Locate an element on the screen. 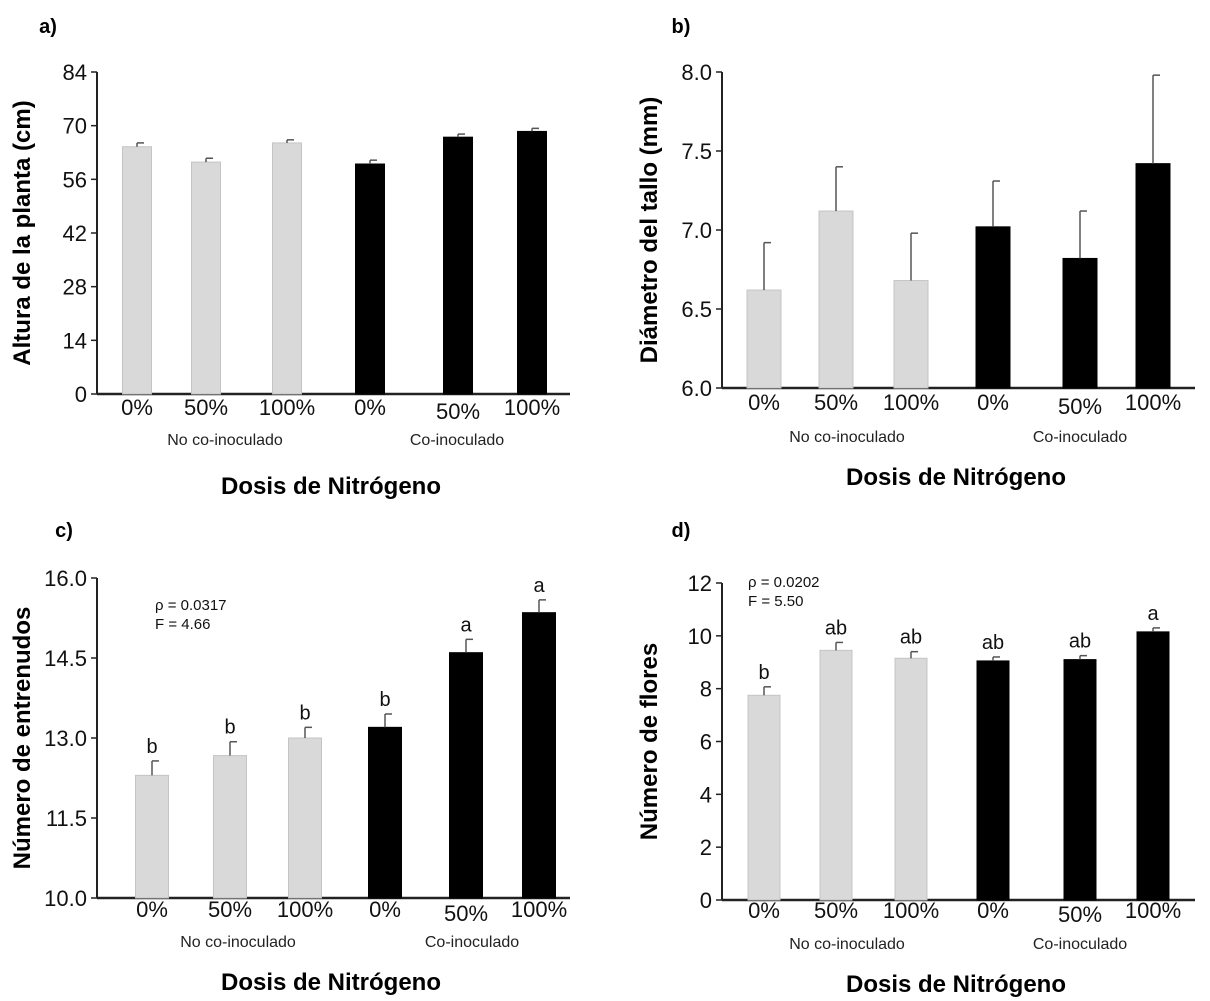 The image size is (1210, 1001). y-tick-label: 16.0 is located at coordinates (65, 578).